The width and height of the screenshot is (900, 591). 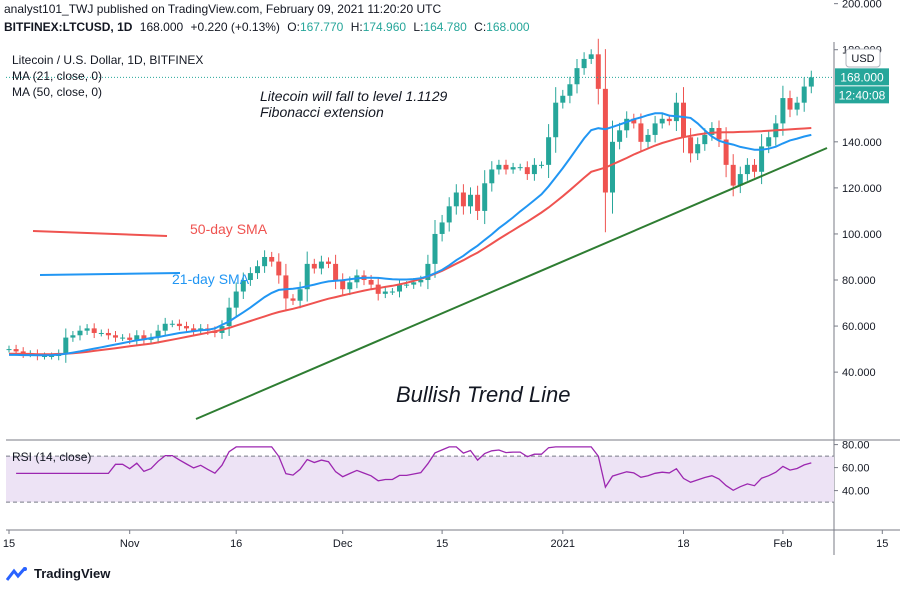 I want to click on high-label: H:, so click(x=356, y=27).